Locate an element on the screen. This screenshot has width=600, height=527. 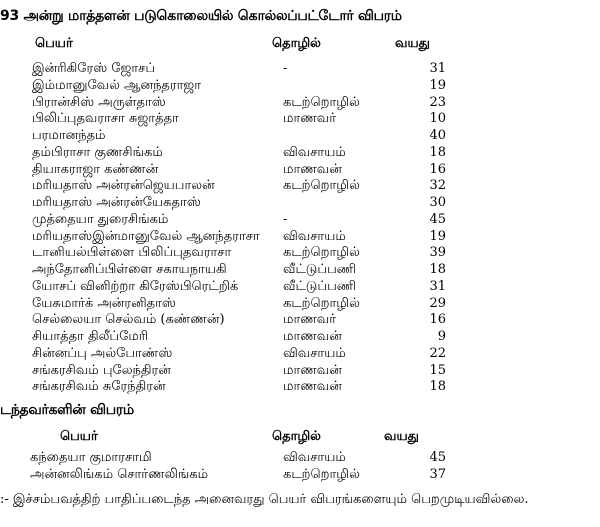
name-cell: சின்னப்பு அல்போண்ஸ் is located at coordinates (102, 353).